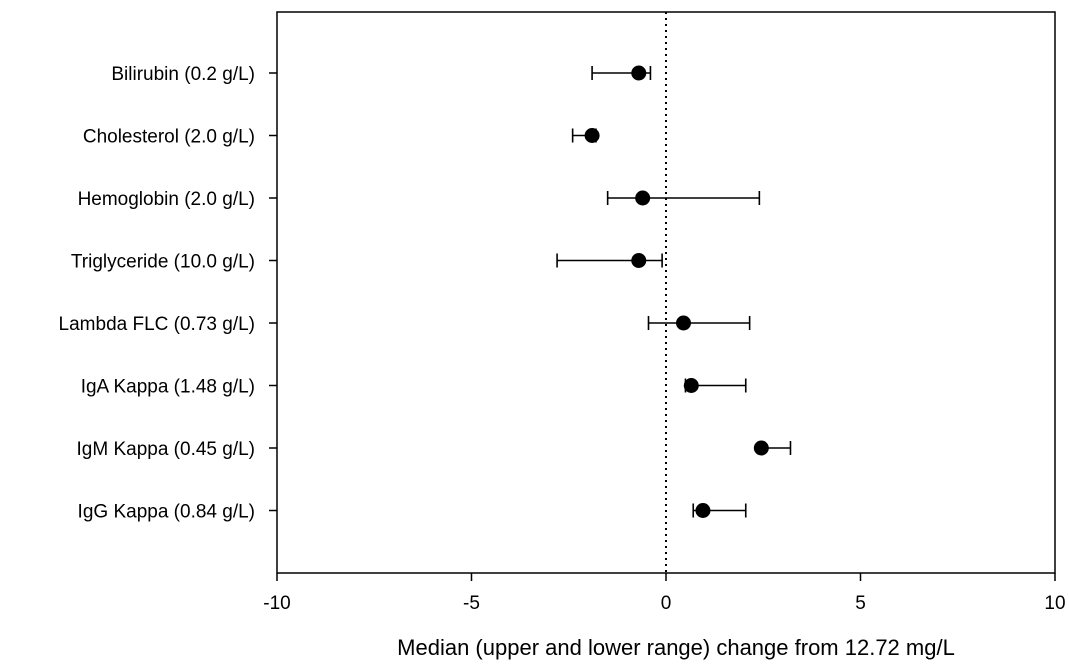 This screenshot has height=666, width=1069. I want to click on y-category-label: IgA Kappa (1.48 g/L), so click(168, 387).